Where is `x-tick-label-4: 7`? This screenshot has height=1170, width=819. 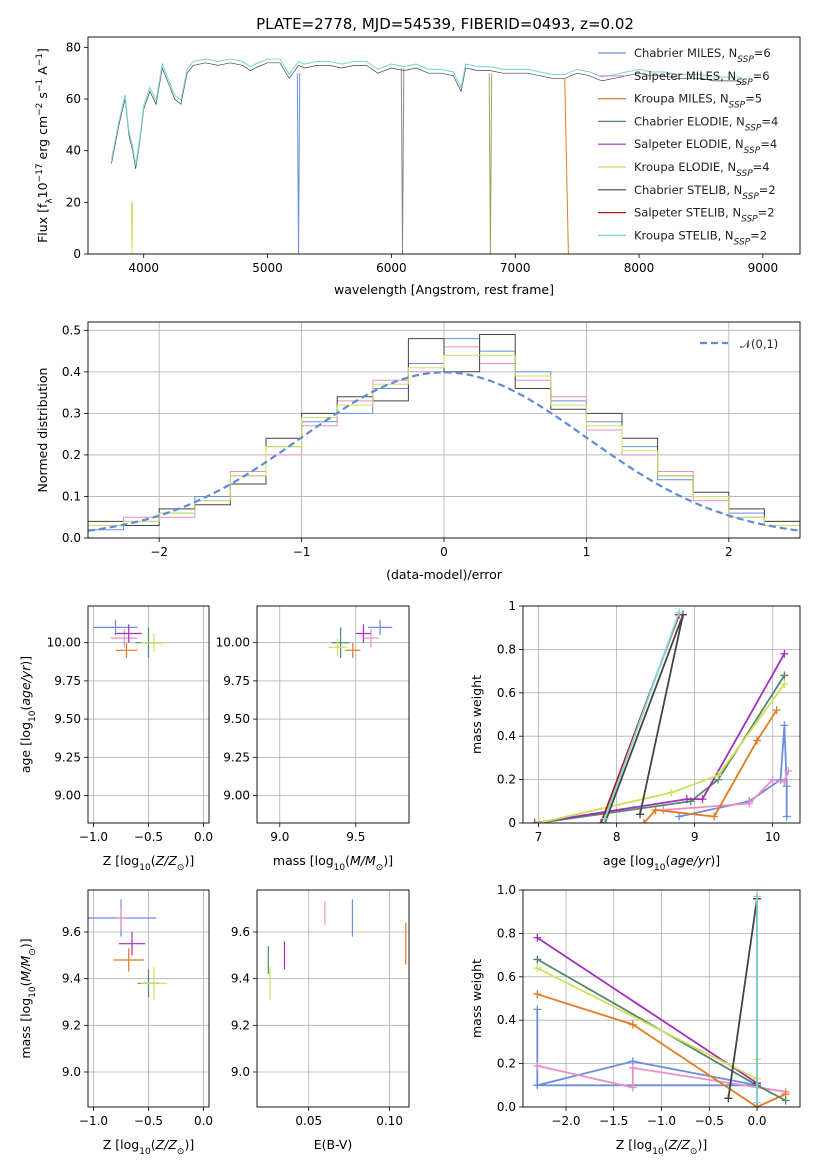 x-tick-label-4: 7 is located at coordinates (539, 837).